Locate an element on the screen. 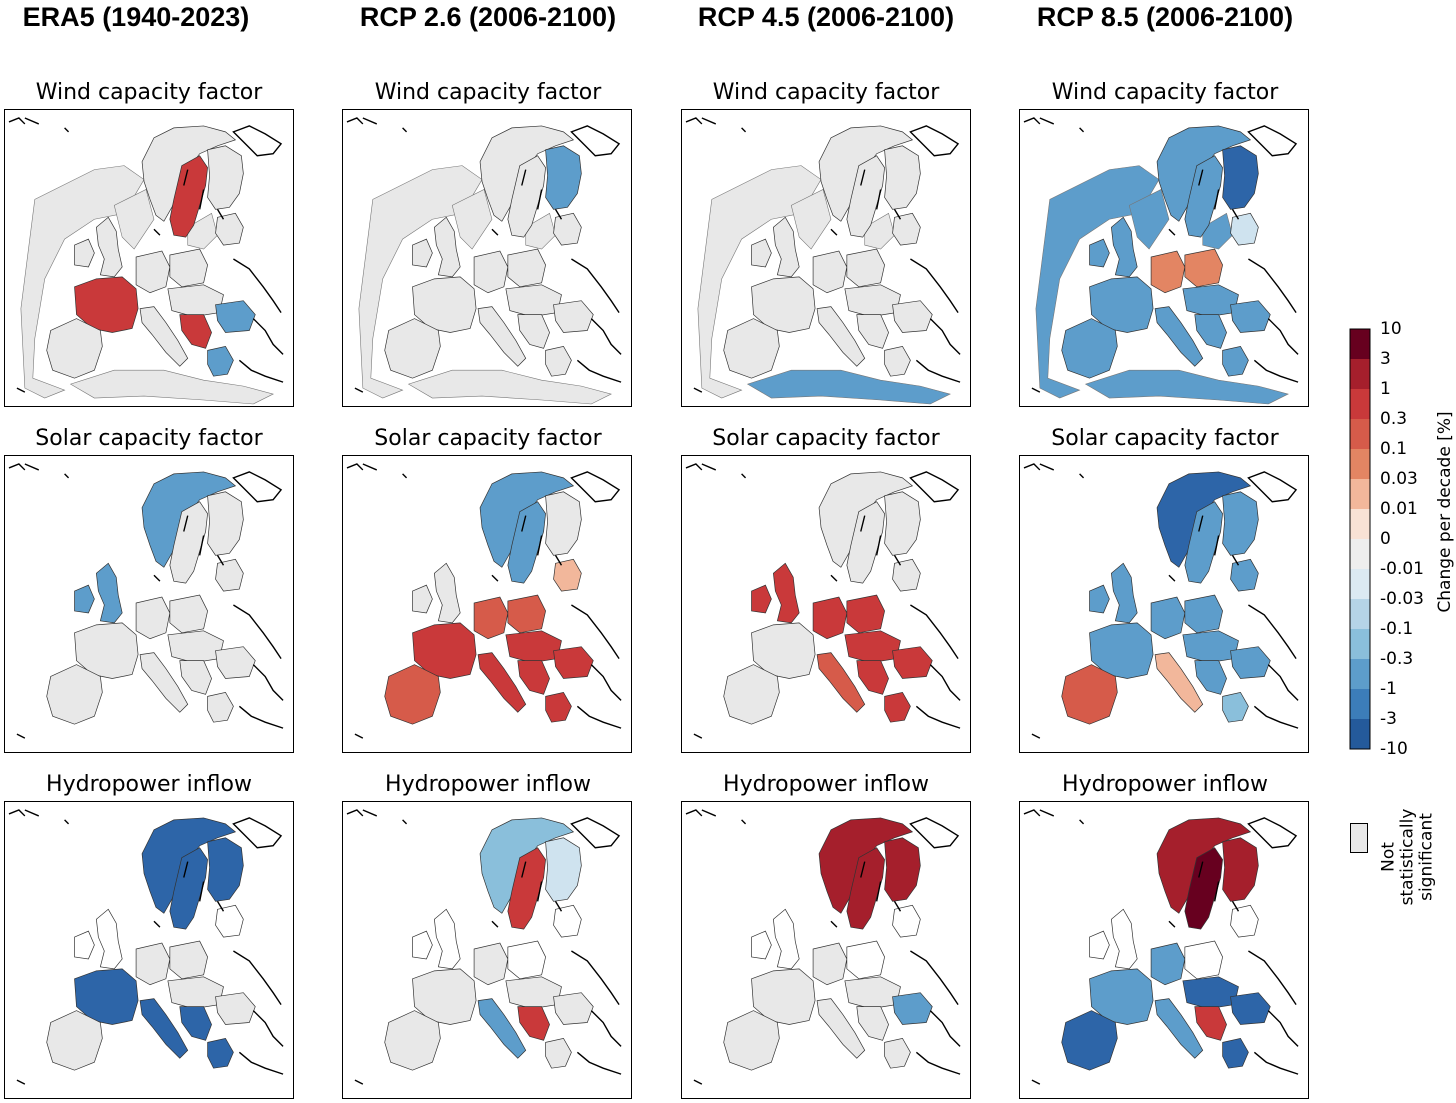 This screenshot has height=1103, width=1456. colorbar-tick-label: -3 is located at coordinates (1388, 719).